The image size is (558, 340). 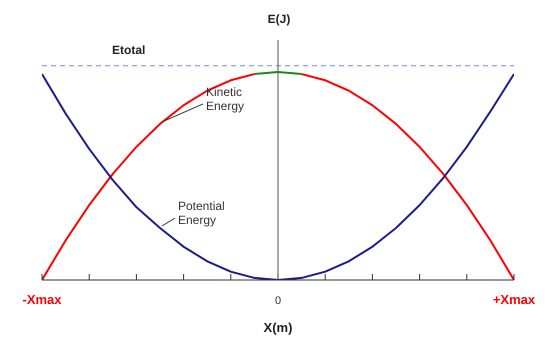 I want to click on ref-line-label: Etotal, so click(x=129, y=50).